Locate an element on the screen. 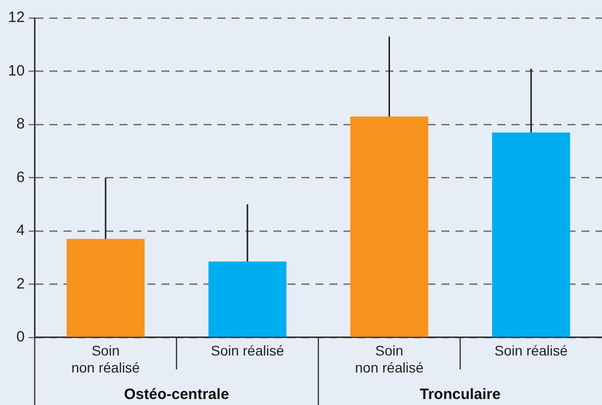  y-tick-label: 10 is located at coordinates (16, 71).